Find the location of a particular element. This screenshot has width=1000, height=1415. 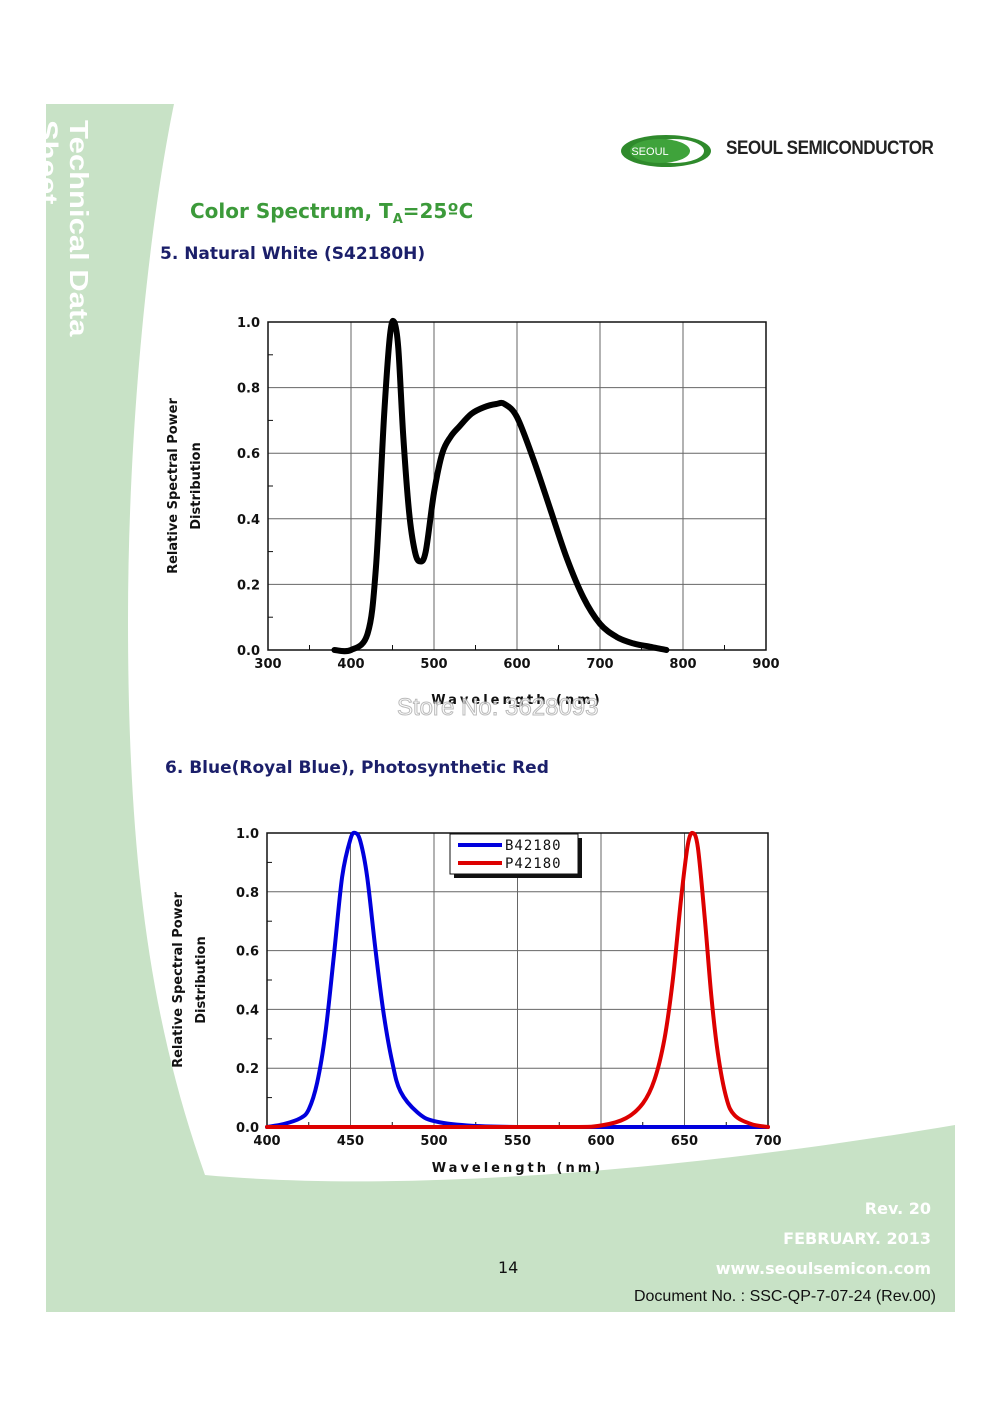

page-number: 14 is located at coordinates (508, 1267).